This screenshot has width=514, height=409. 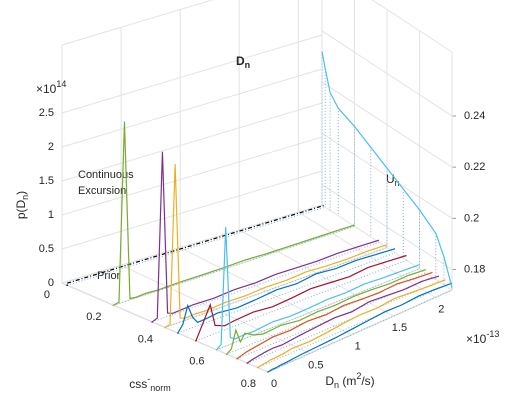 I want to click on chart-title-part: n, so click(x=248, y=65).